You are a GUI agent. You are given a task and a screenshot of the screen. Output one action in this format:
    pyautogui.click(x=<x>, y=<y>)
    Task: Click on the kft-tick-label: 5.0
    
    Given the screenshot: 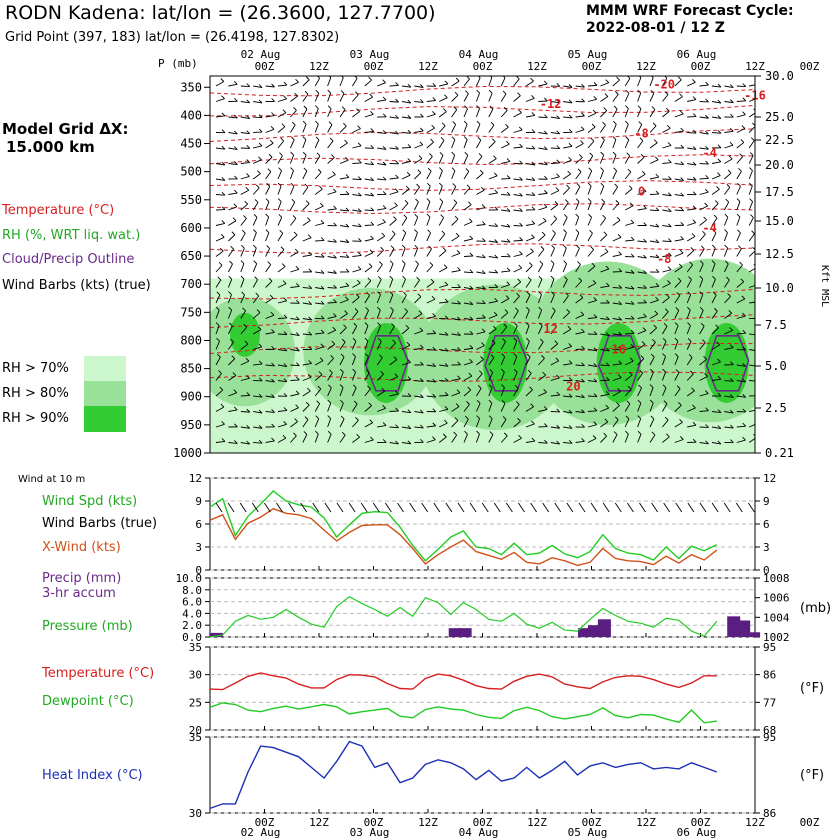 What is the action you would take?
    pyautogui.click(x=776, y=366)
    